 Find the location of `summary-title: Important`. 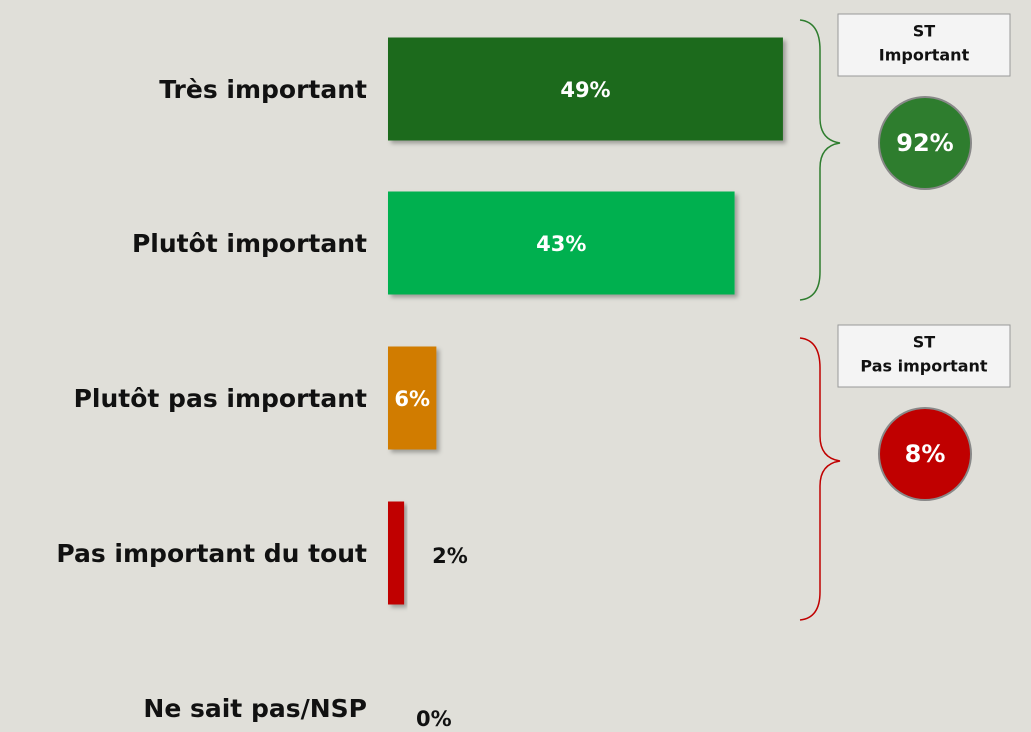

summary-title: Important is located at coordinates (924, 55).